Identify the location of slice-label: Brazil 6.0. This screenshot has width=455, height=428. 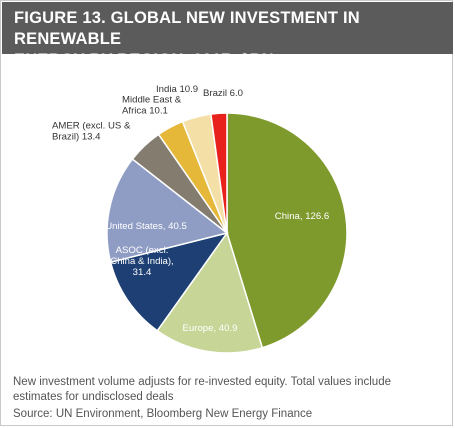
(223, 93).